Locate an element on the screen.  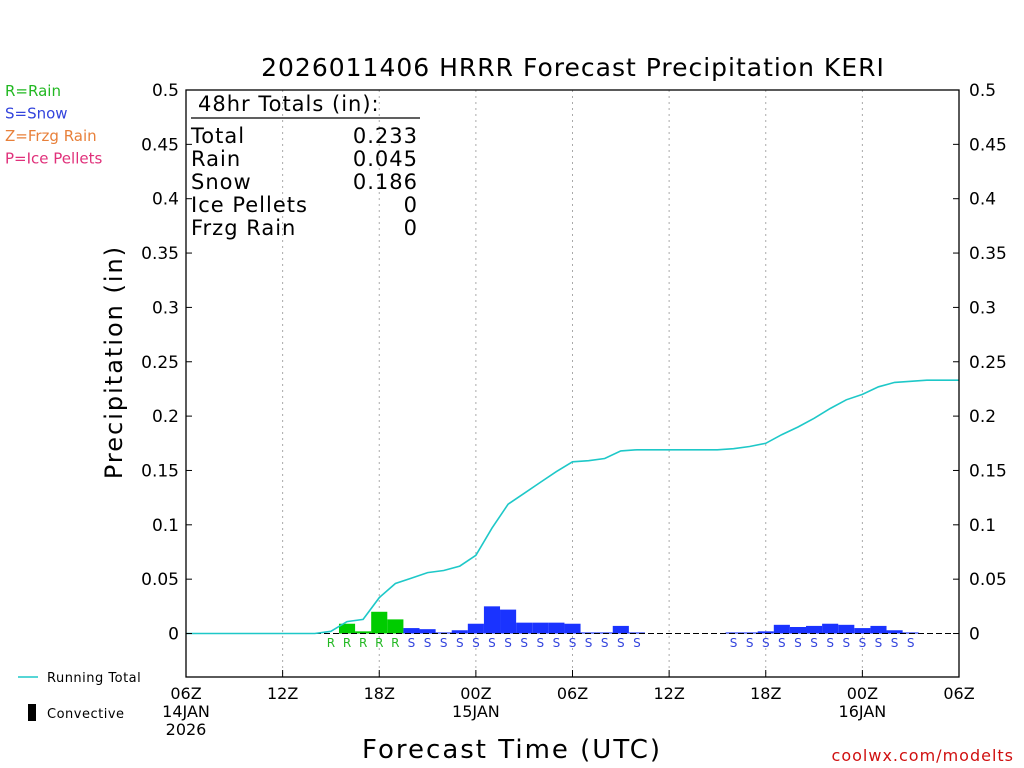
ptype-legend: R=Rain S=Snow Z=Frzg Rain P=Ice Pellets is located at coordinates (53, 125).